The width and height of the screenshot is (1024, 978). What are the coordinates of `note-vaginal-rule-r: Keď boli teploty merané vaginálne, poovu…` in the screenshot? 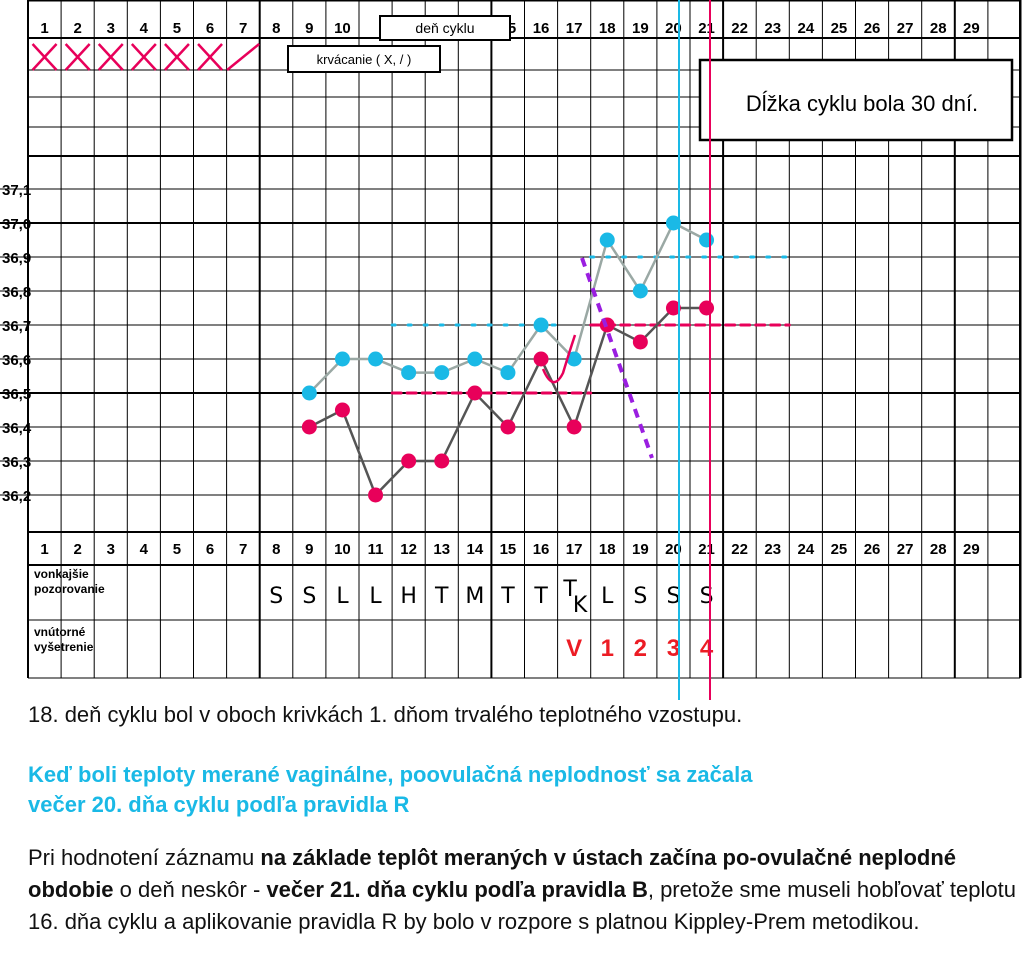 It's located at (390, 790).